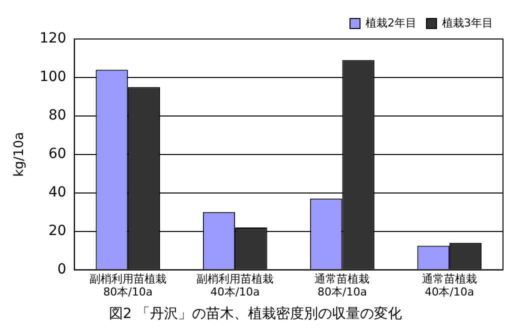 The width and height of the screenshot is (517, 331). Describe the element at coordinates (53, 38) in the screenshot. I see `y-tick-label: 120` at that location.